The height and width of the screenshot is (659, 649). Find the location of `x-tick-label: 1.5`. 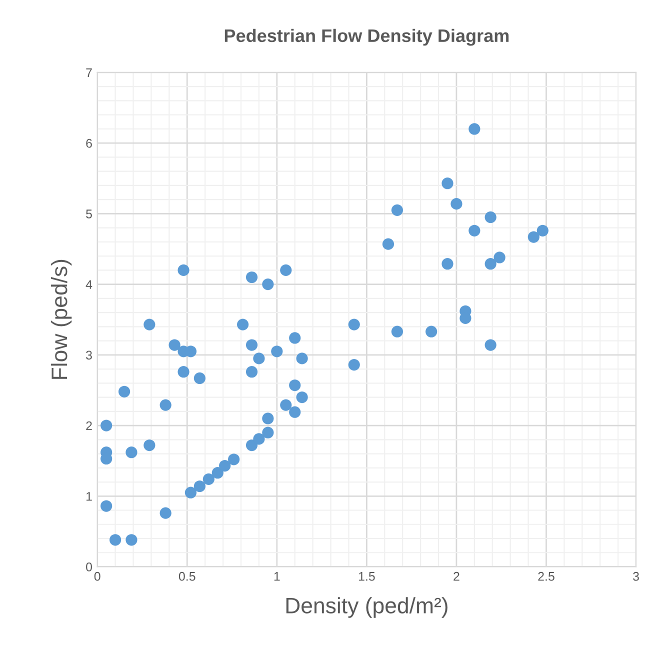

x-tick-label: 1.5 is located at coordinates (366, 576).